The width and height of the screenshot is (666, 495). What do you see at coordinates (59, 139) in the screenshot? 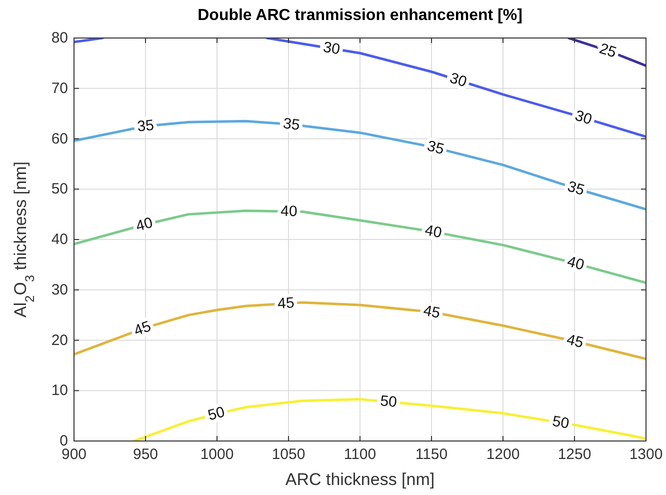
I see `y-tick-label: 60` at bounding box center [59, 139].